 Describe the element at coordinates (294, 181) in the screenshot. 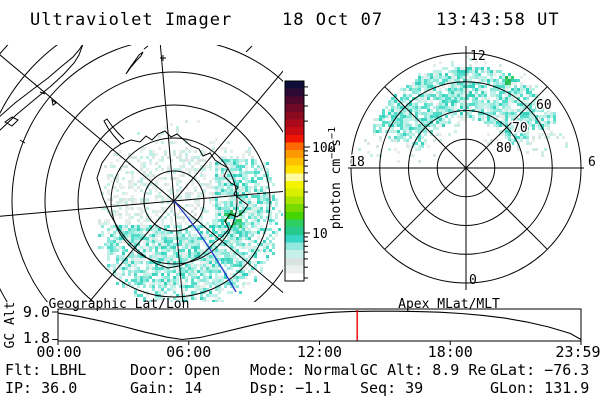

I see `colorbar-gradient` at that location.